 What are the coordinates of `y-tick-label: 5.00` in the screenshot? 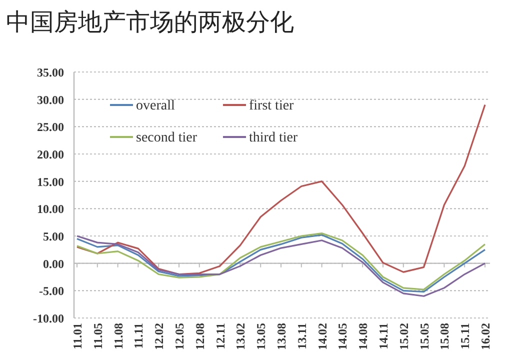 It's located at (53, 237).